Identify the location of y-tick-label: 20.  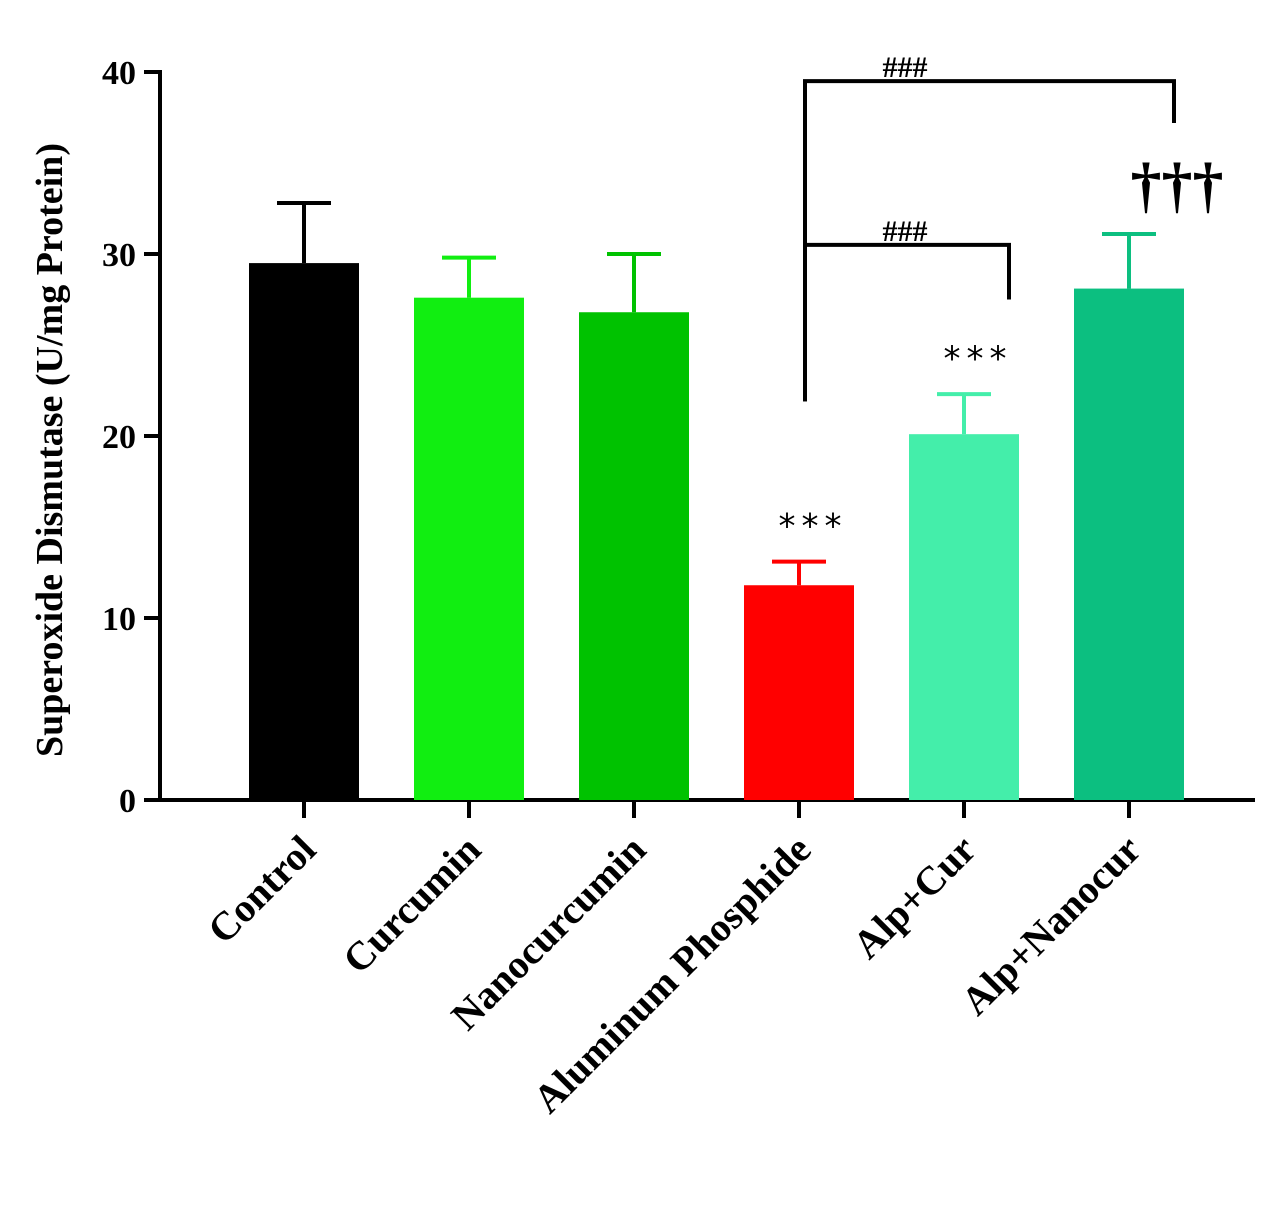
(119, 437).